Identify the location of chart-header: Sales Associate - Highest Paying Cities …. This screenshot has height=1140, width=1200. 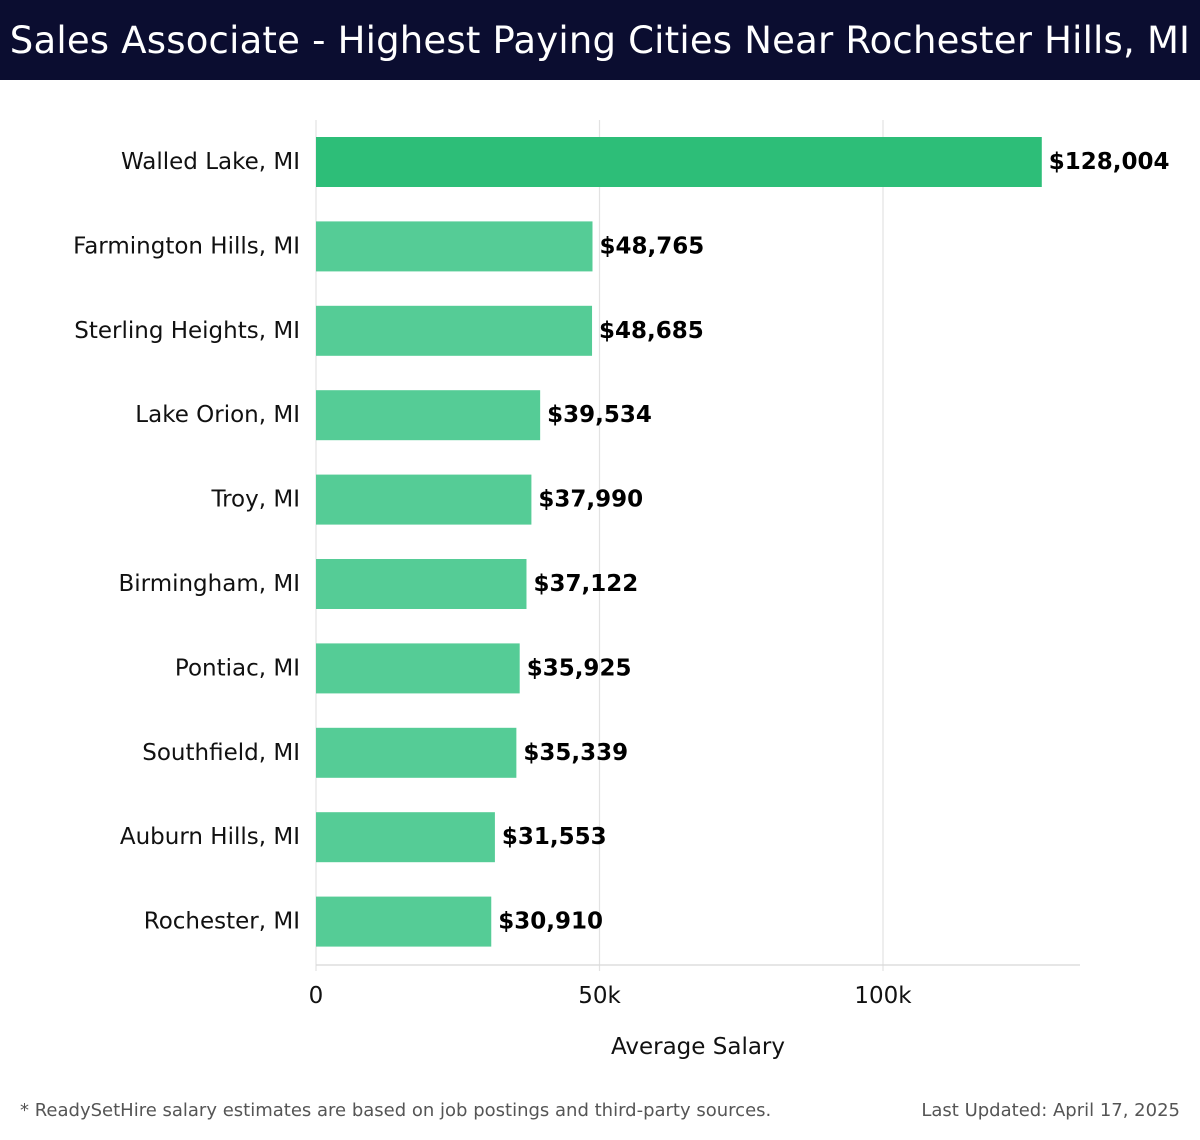
(600, 40).